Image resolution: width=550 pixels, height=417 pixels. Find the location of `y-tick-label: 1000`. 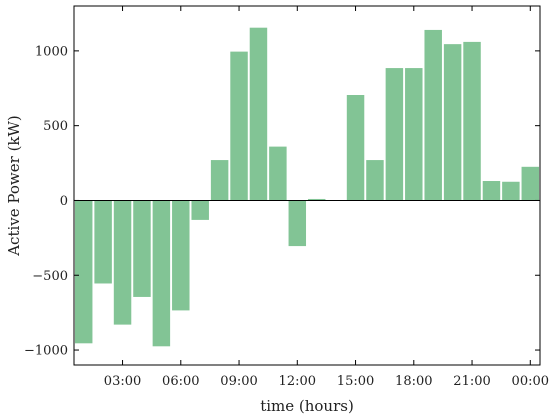

y-tick-label: 1000 is located at coordinates (51, 51).